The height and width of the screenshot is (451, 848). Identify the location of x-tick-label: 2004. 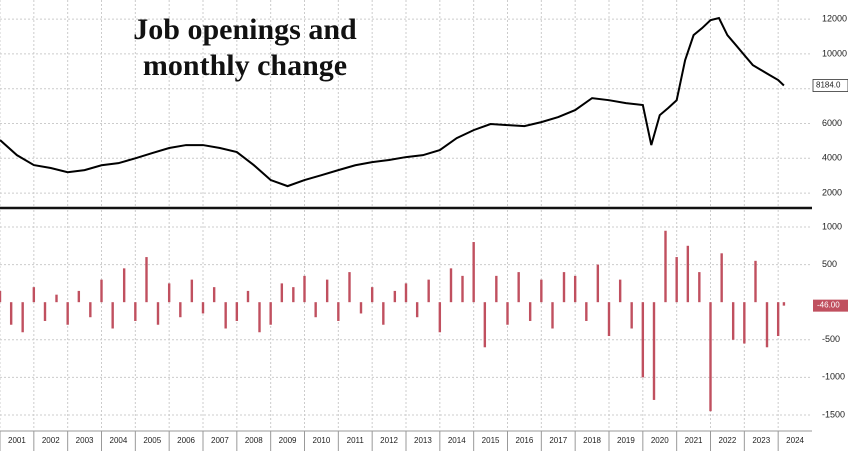
(119, 440).